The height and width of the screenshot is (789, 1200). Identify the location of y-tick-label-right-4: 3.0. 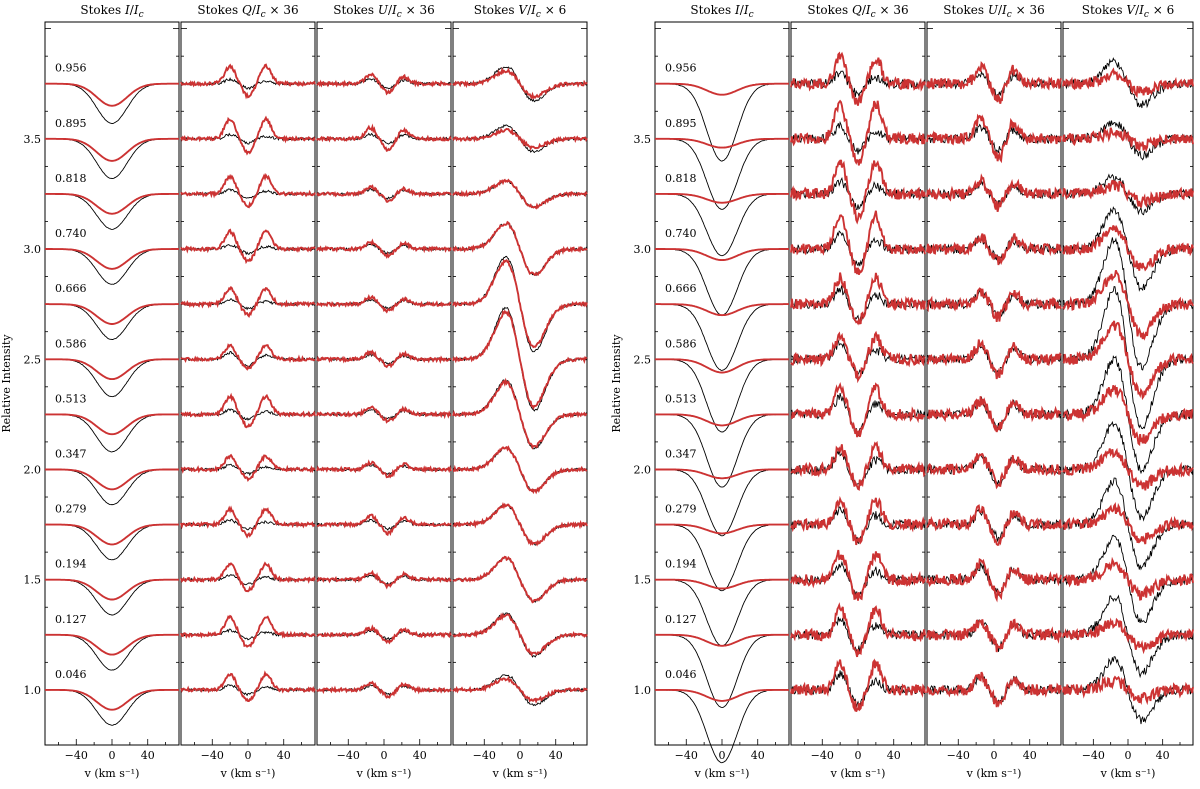
(643, 249).